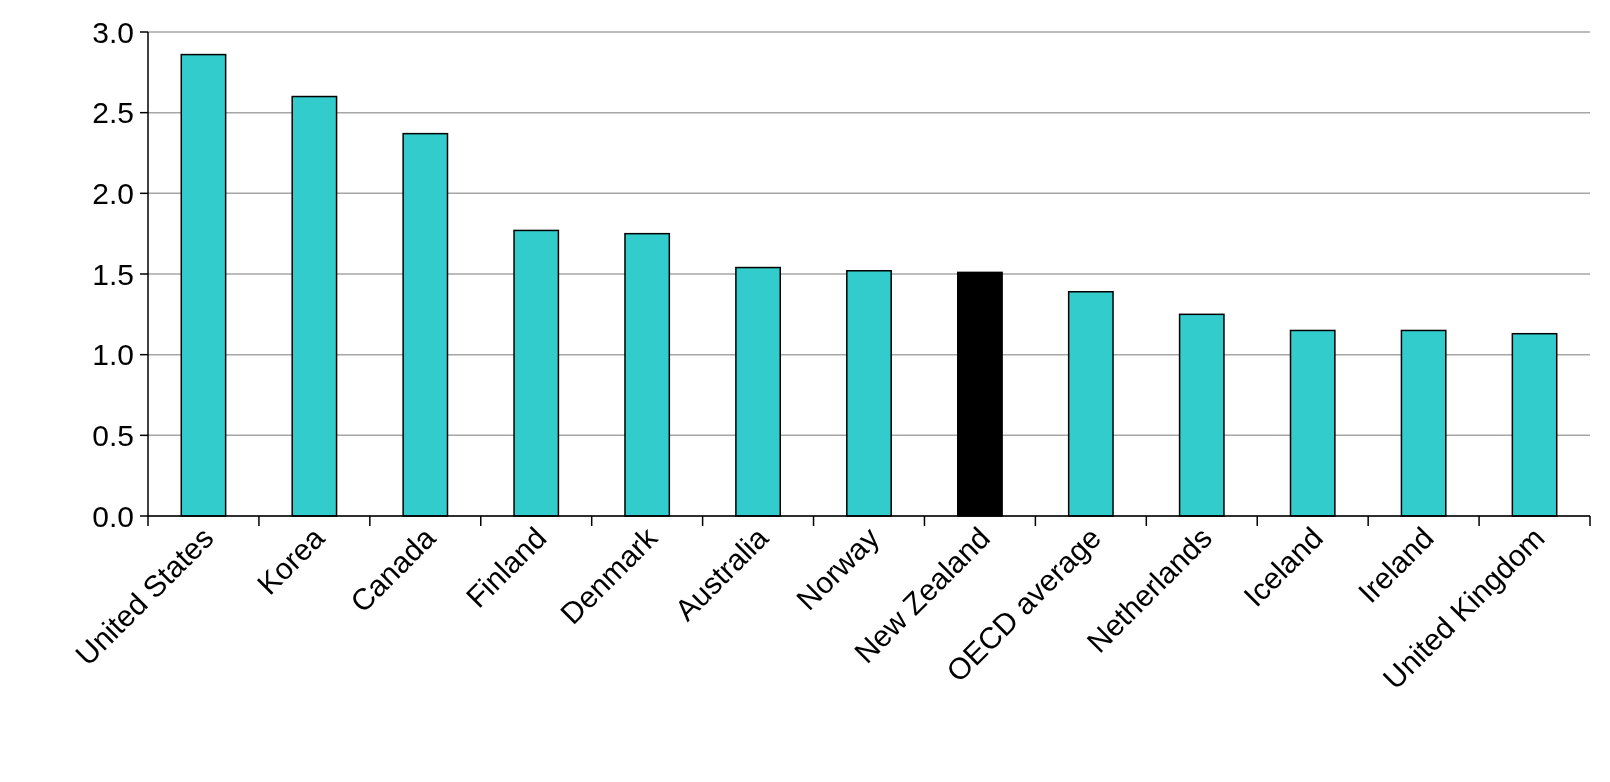 The width and height of the screenshot is (1610, 782). What do you see at coordinates (113, 32) in the screenshot?
I see `y-tick-label: 3.0` at bounding box center [113, 32].